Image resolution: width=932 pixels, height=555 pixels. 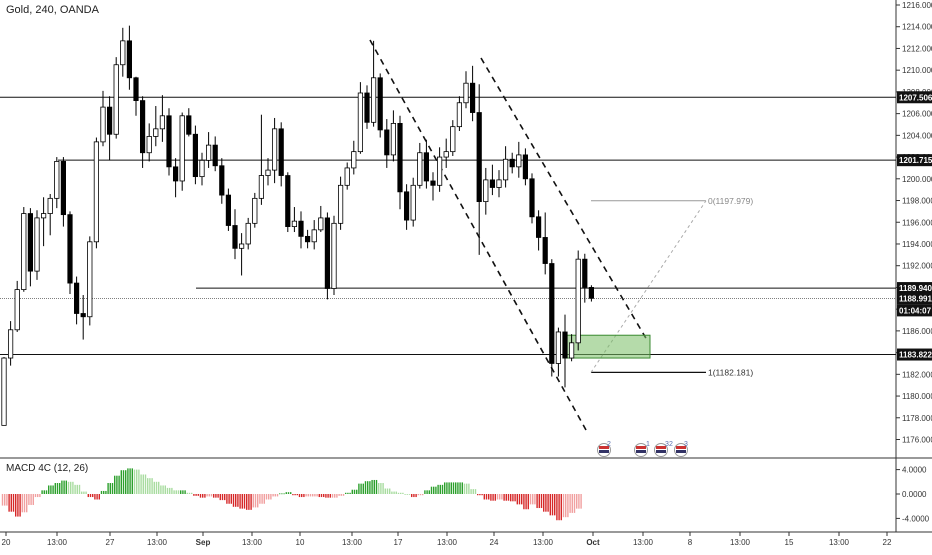 I want to click on price-level-label: 1189.940, so click(x=915, y=288).